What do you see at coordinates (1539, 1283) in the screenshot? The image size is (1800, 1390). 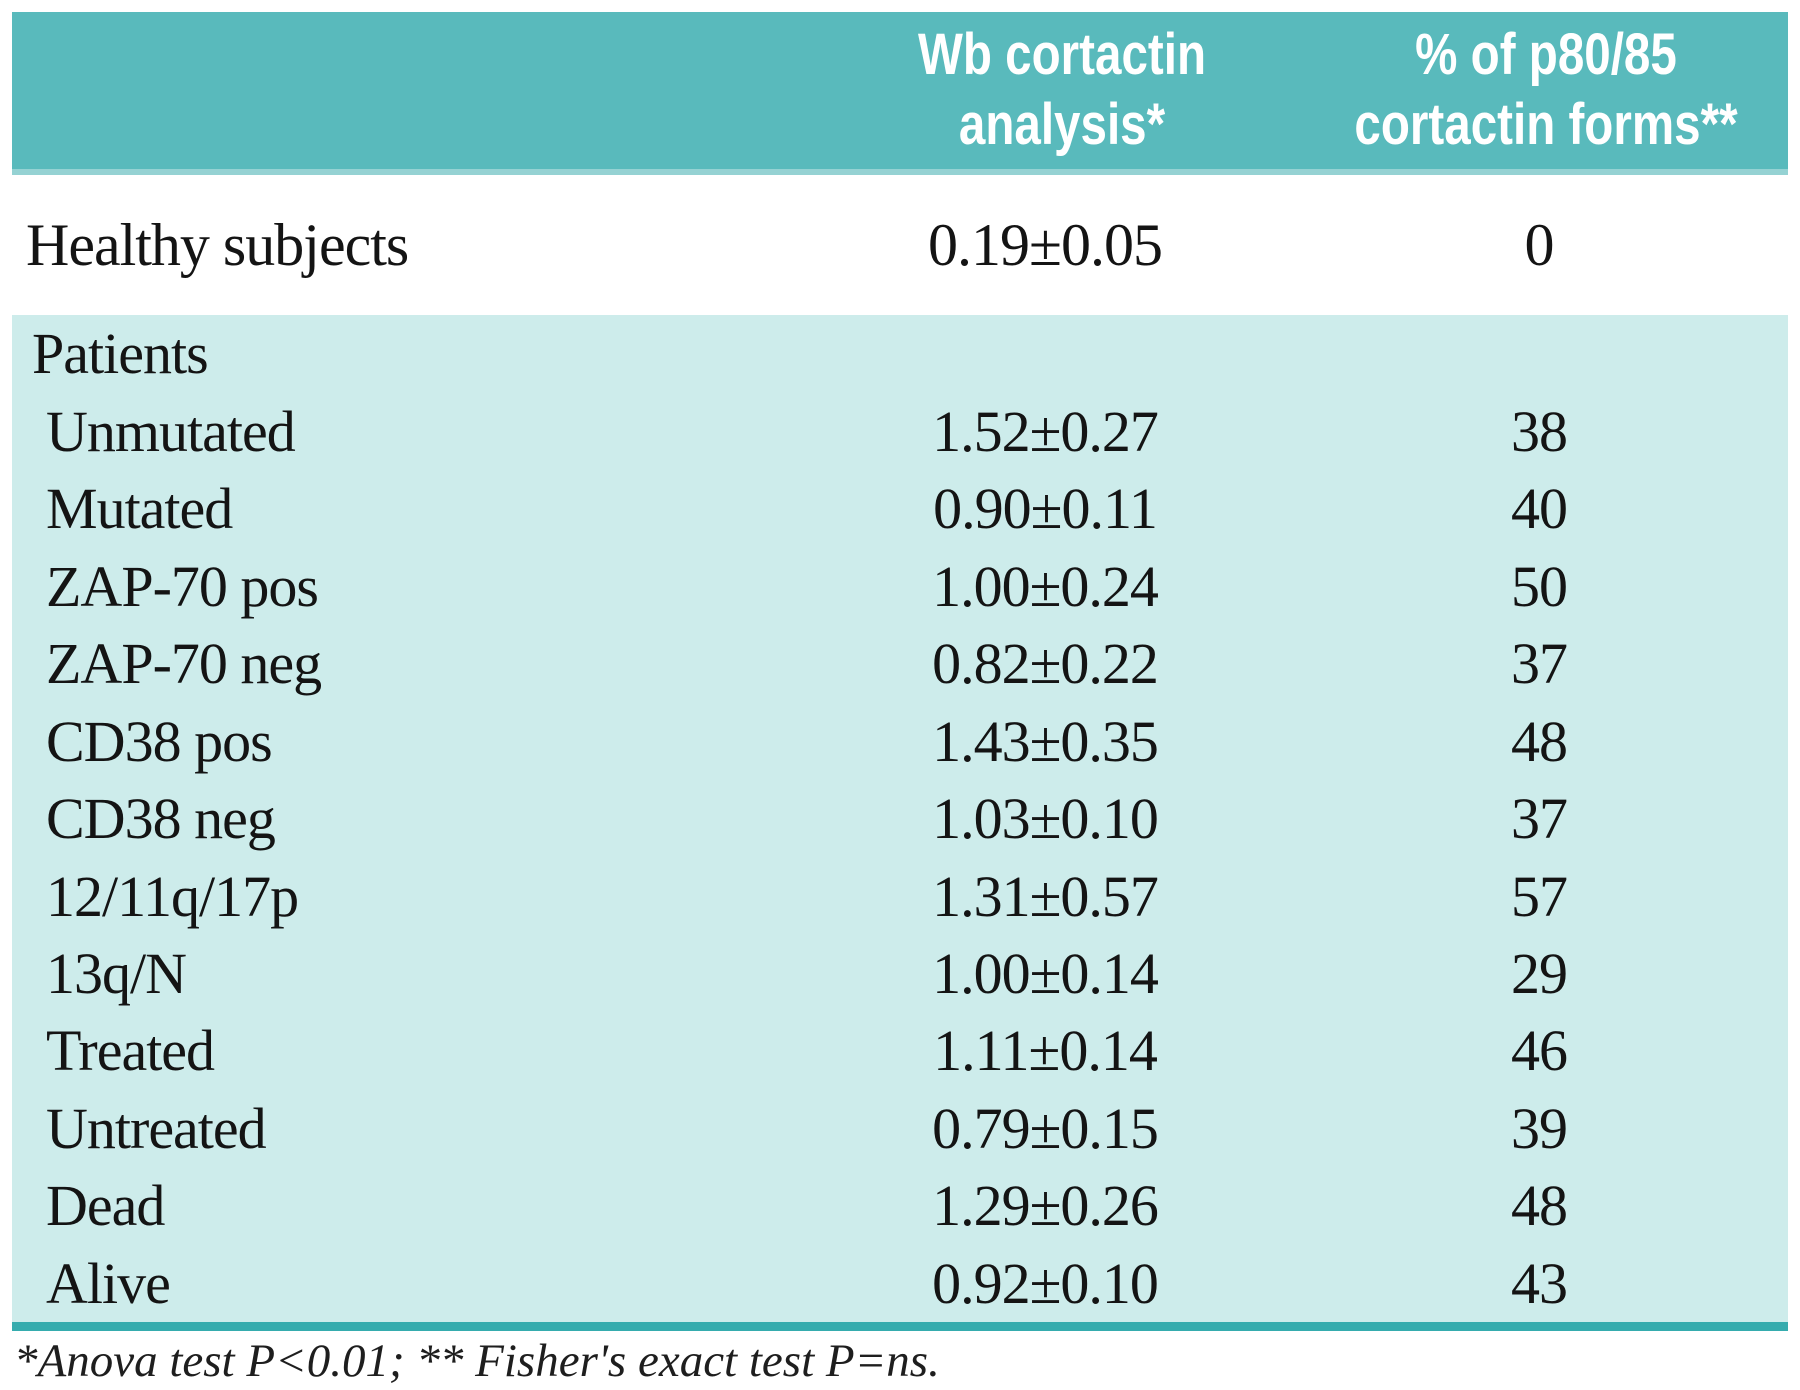 I see `pct-value: 43` at bounding box center [1539, 1283].